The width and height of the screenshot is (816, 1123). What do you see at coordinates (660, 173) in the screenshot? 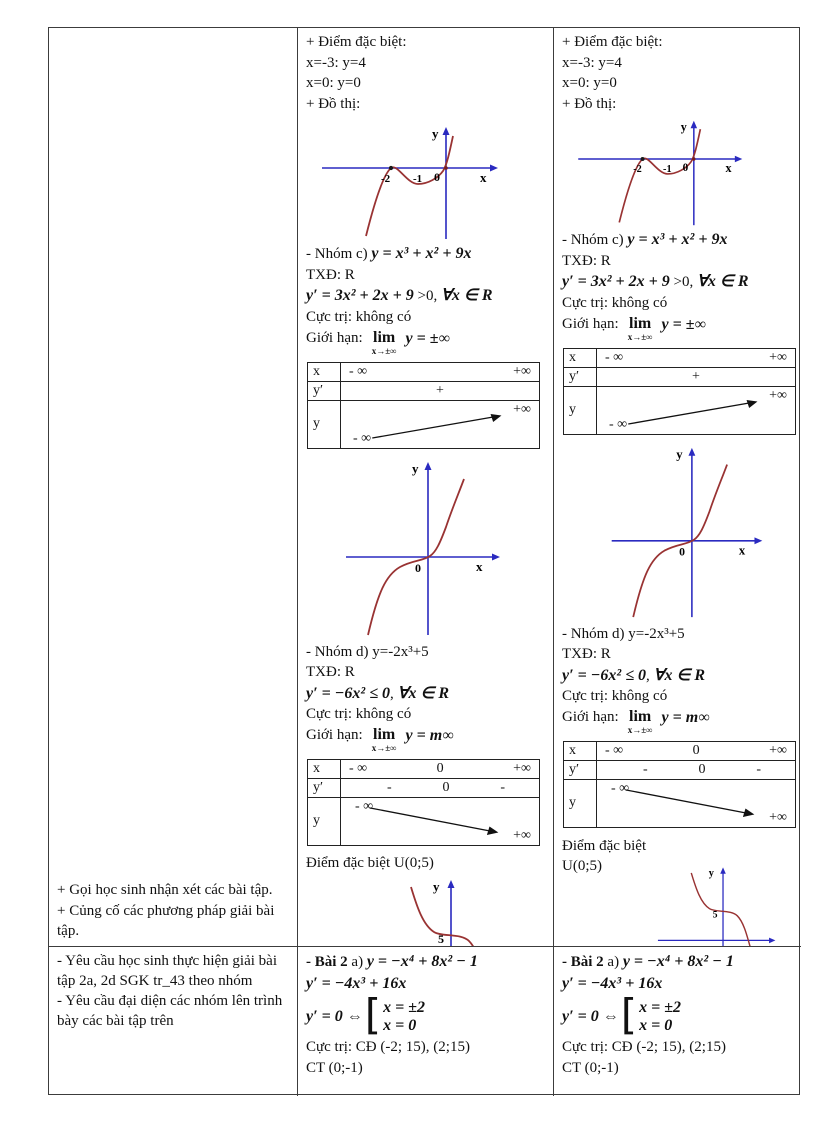
I see `cubic-graph-b-part: y x 0 -2 -1` at bounding box center [660, 173].